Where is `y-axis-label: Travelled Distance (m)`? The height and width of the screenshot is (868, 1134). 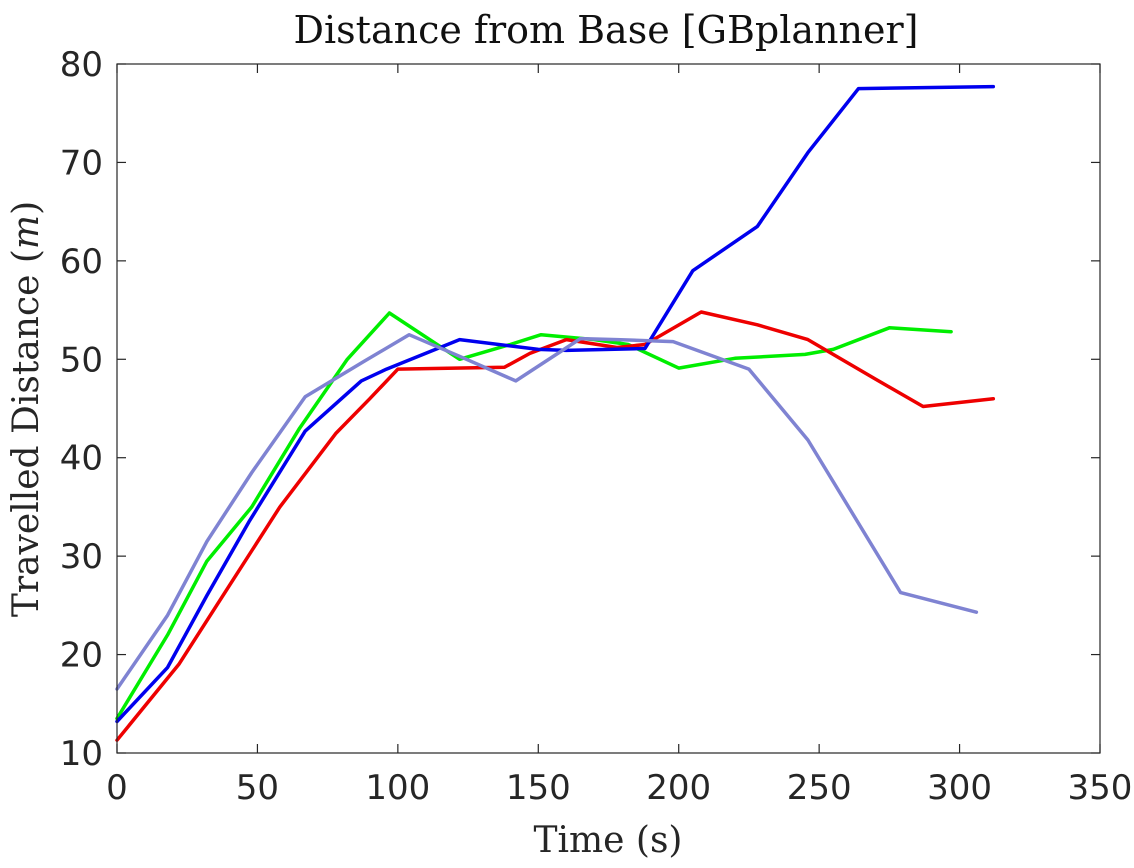 y-axis-label: Travelled Distance (m) is located at coordinates (26, 409).